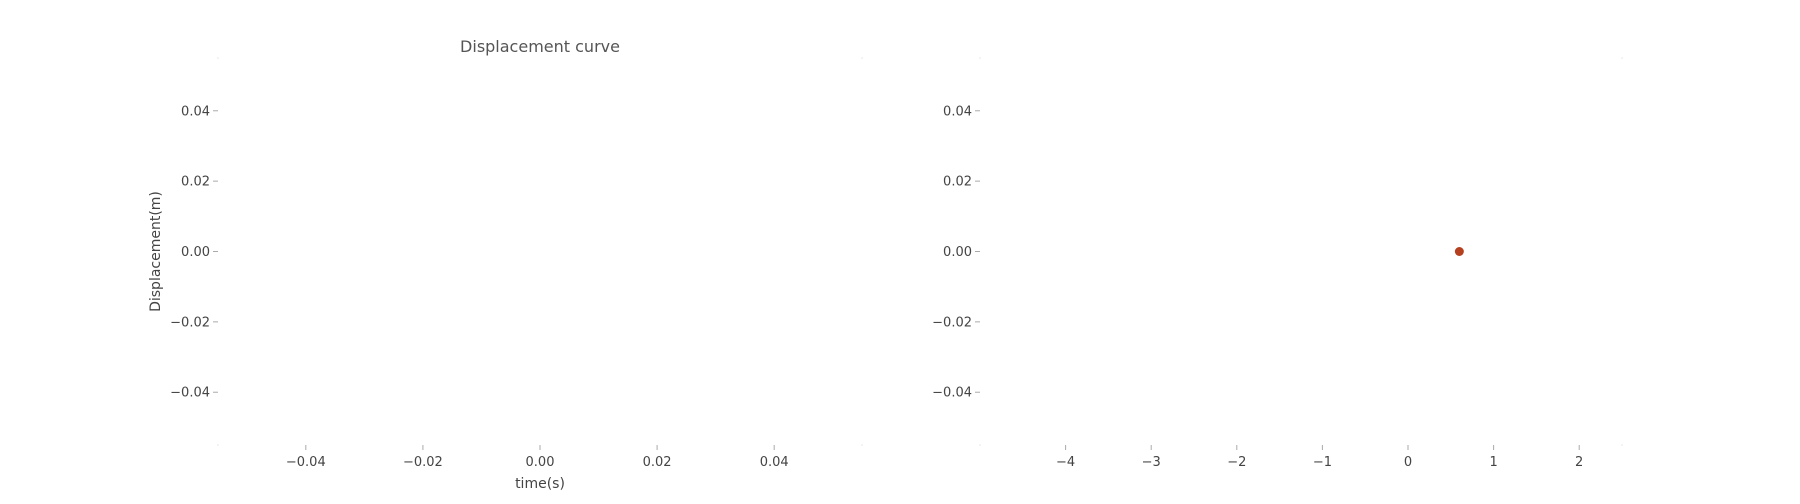 This screenshot has height=504, width=1800. What do you see at coordinates (1236, 462) in the screenshot?
I see `scatter-x-tick-label: −2` at bounding box center [1236, 462].